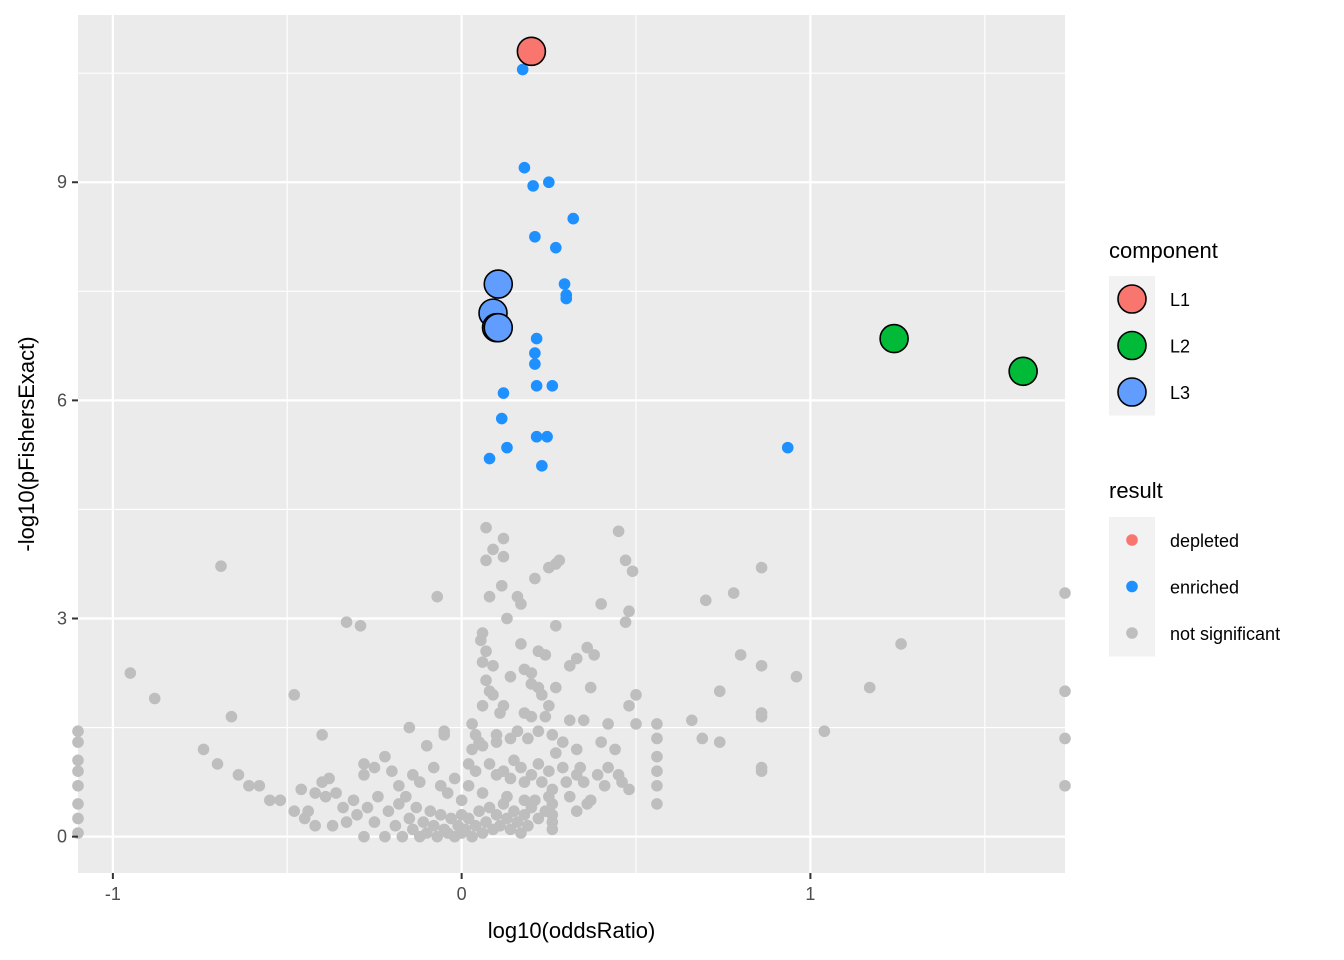 Image resolution: width=1344 pixels, height=960 pixels. Describe the element at coordinates (1225, 634) in the screenshot. I see `legend-label: not significant` at that location.